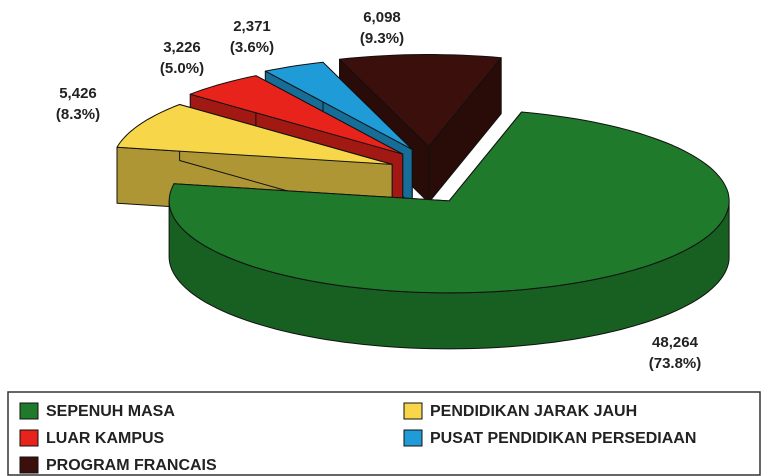 The height and width of the screenshot is (476, 763). What do you see at coordinates (382, 17) in the screenshot?
I see `data-label: 6,098` at bounding box center [382, 17].